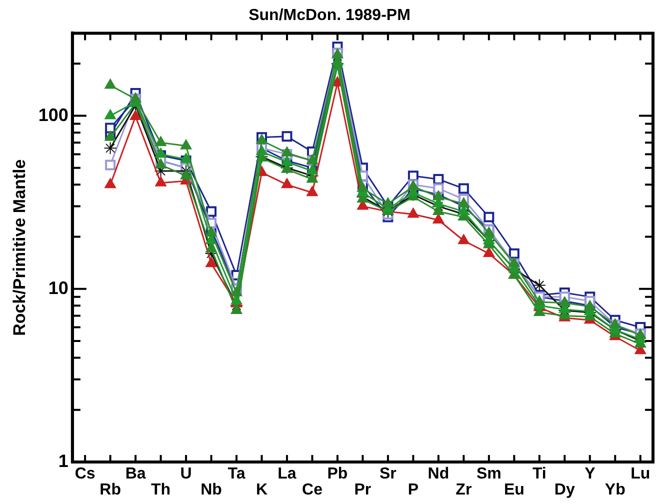 This screenshot has height=504, width=663. I want to click on x-tick-label: Ce, so click(312, 489).